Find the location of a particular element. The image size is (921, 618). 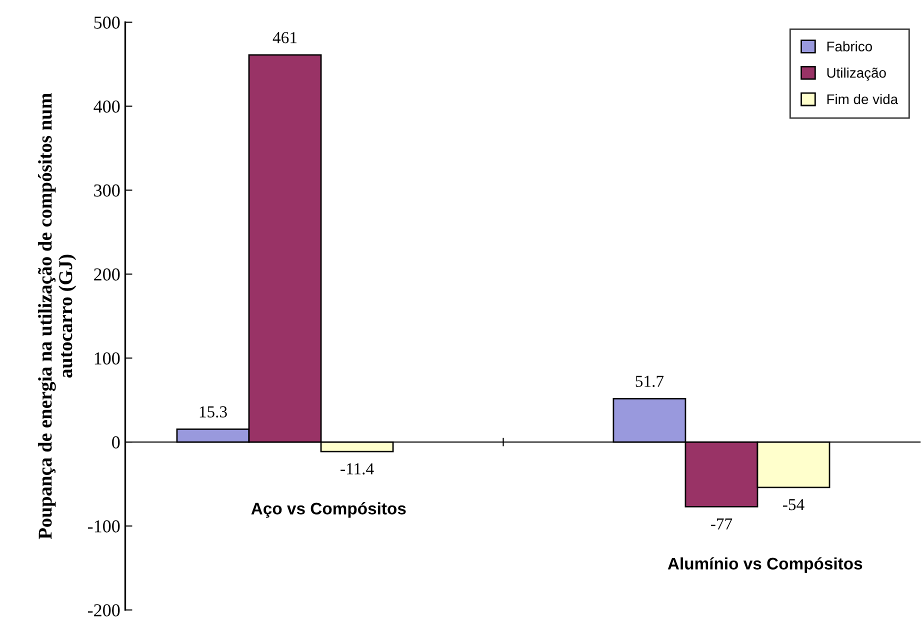

data-label: 51.7 is located at coordinates (650, 381).